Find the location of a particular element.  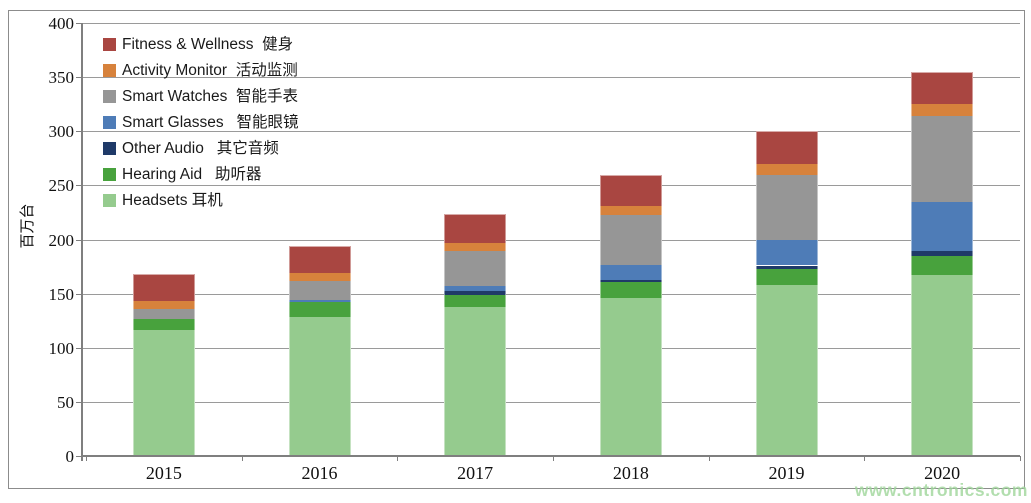

bar-2020-segment-hearing-aid is located at coordinates (942, 265).